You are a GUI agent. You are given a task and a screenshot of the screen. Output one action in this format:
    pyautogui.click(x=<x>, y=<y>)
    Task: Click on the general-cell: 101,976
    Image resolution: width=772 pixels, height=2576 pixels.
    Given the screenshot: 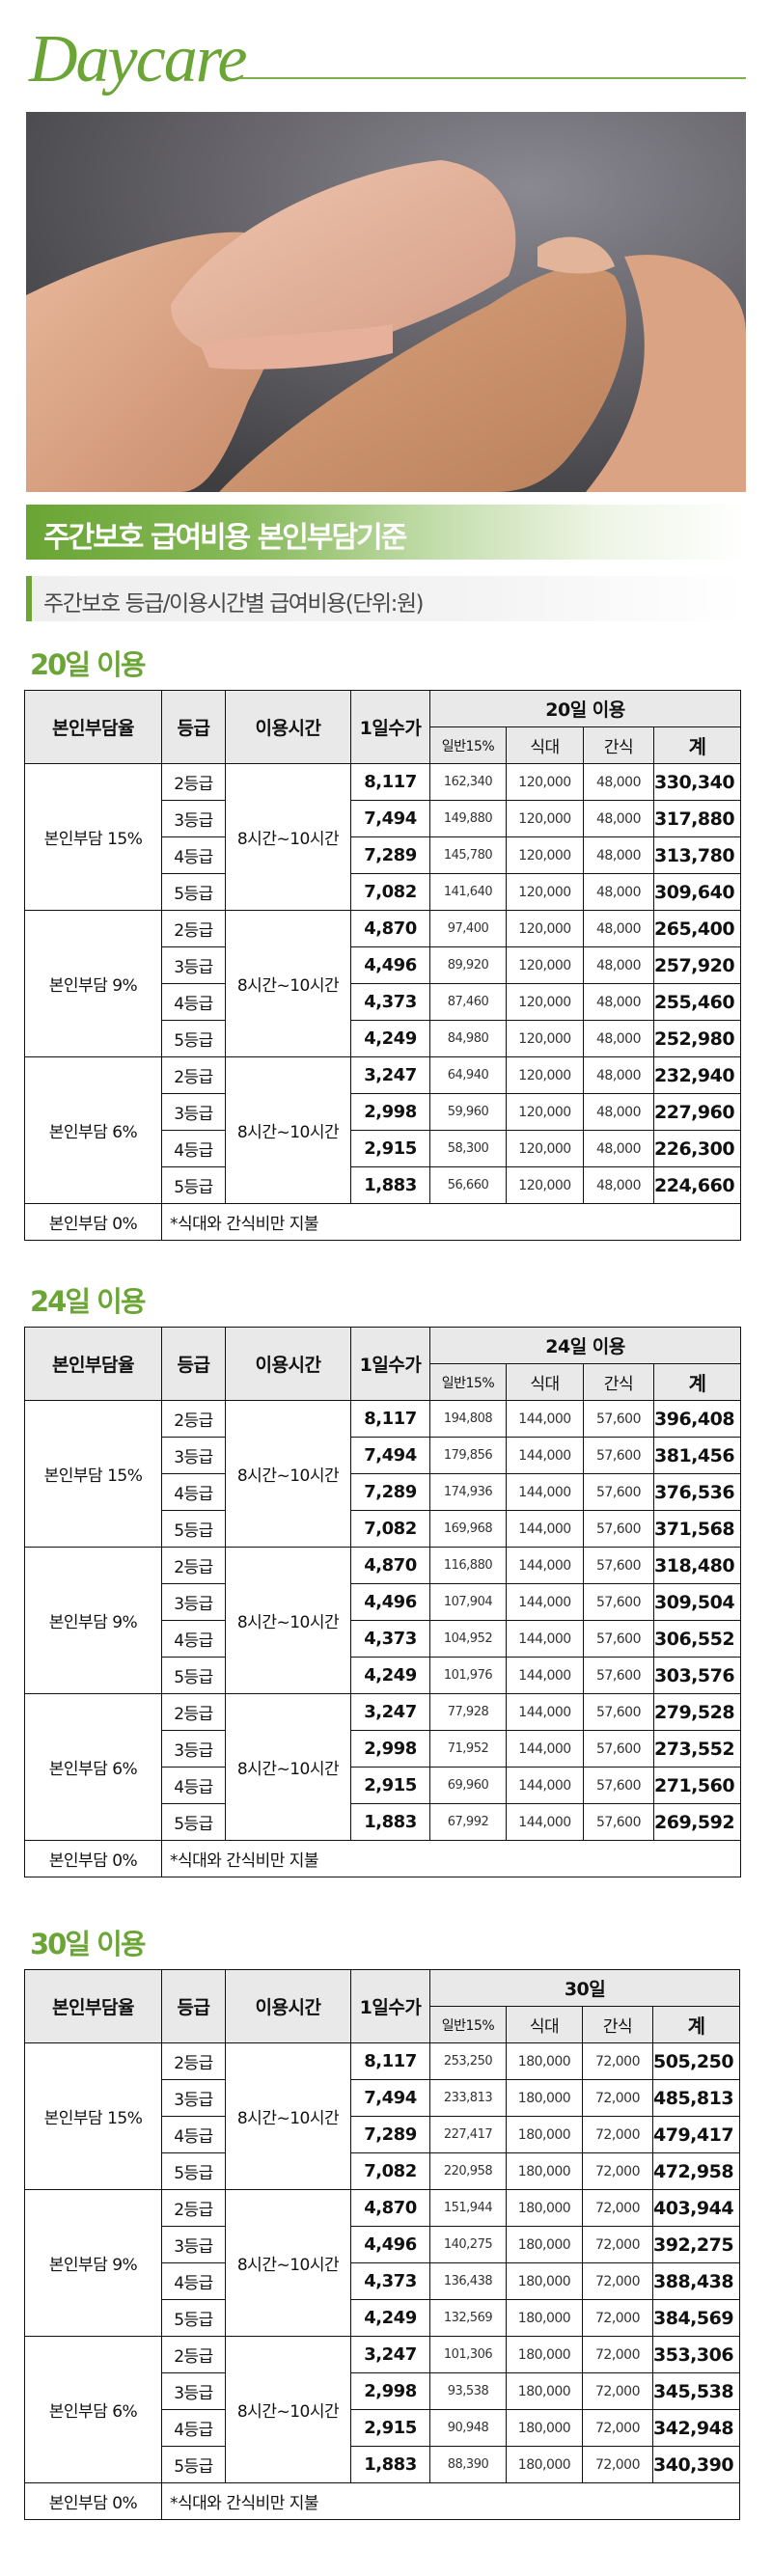 What is the action you would take?
    pyautogui.click(x=468, y=1675)
    